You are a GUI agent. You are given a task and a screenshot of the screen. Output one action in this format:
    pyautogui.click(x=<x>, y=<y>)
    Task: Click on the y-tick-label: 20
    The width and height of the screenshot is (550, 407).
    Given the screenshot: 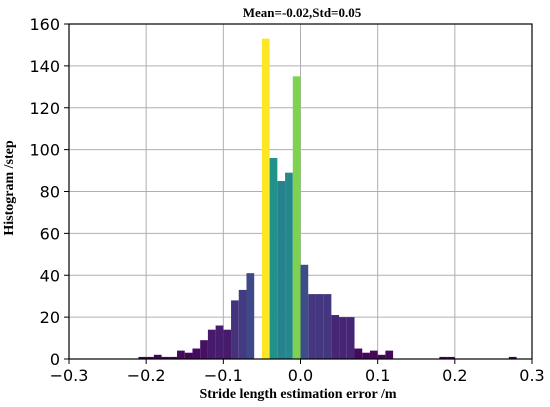 What is the action you would take?
    pyautogui.click(x=50, y=317)
    